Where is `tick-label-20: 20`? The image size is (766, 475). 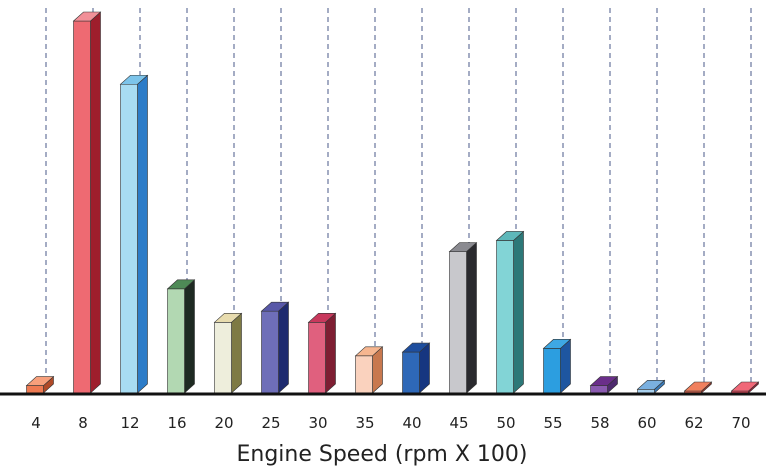
tick-label-20: 20 is located at coordinates (223, 423).